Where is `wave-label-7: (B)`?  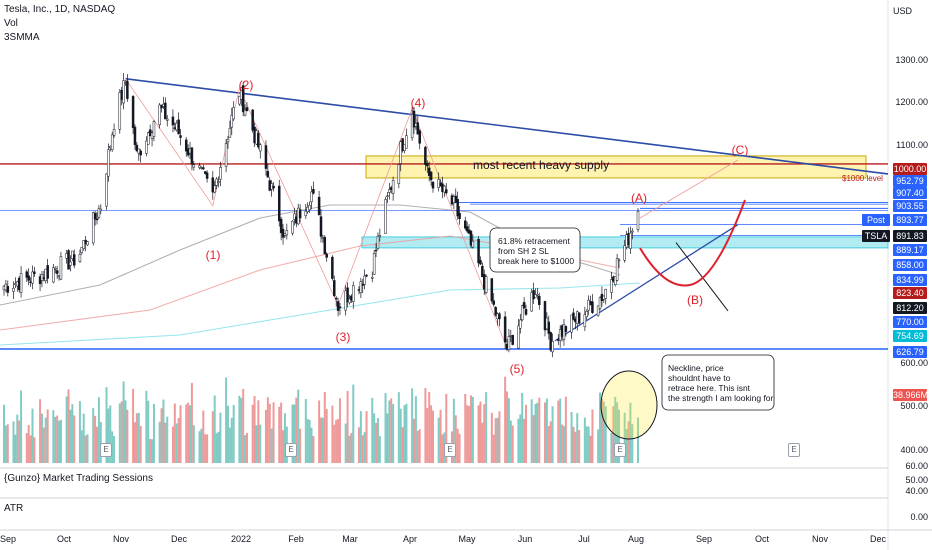
wave-label-7: (B) is located at coordinates (695, 300).